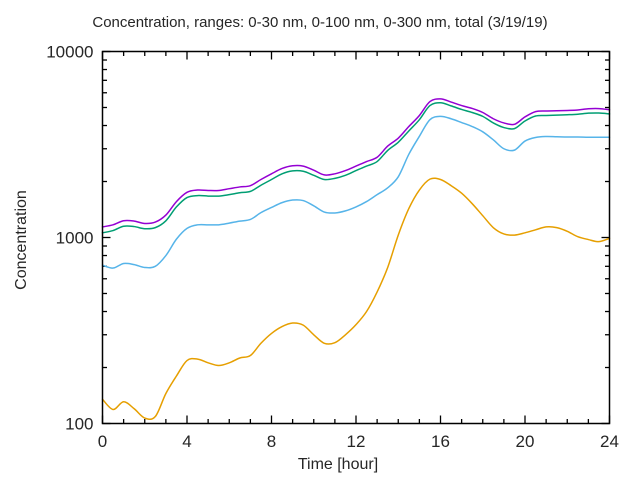  Describe the element at coordinates (21, 240) in the screenshot. I see `y-axis-label: Concentration` at that location.